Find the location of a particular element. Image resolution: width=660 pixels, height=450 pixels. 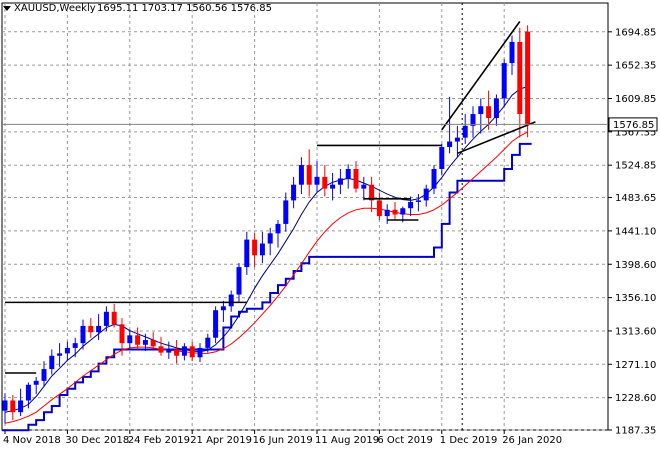

y-tick-label: 1567.35 is located at coordinates (635, 132).